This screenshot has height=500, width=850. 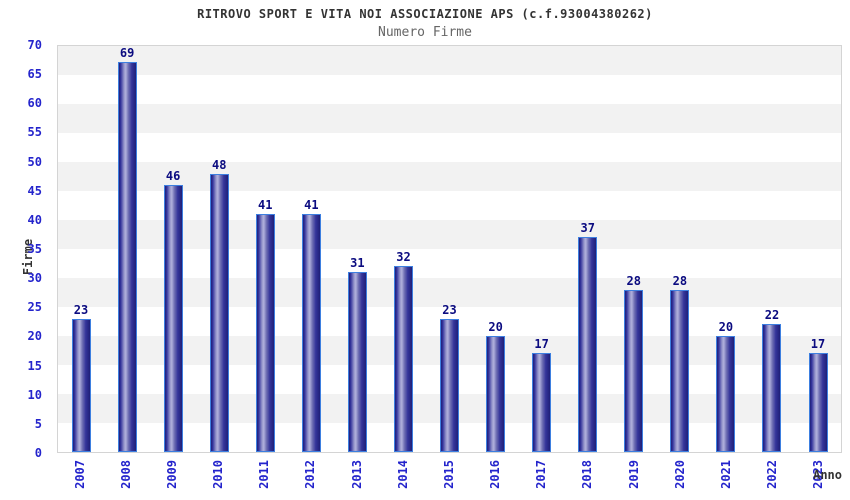 I want to click on bar-column-2012: 41, so click(x=311, y=249).